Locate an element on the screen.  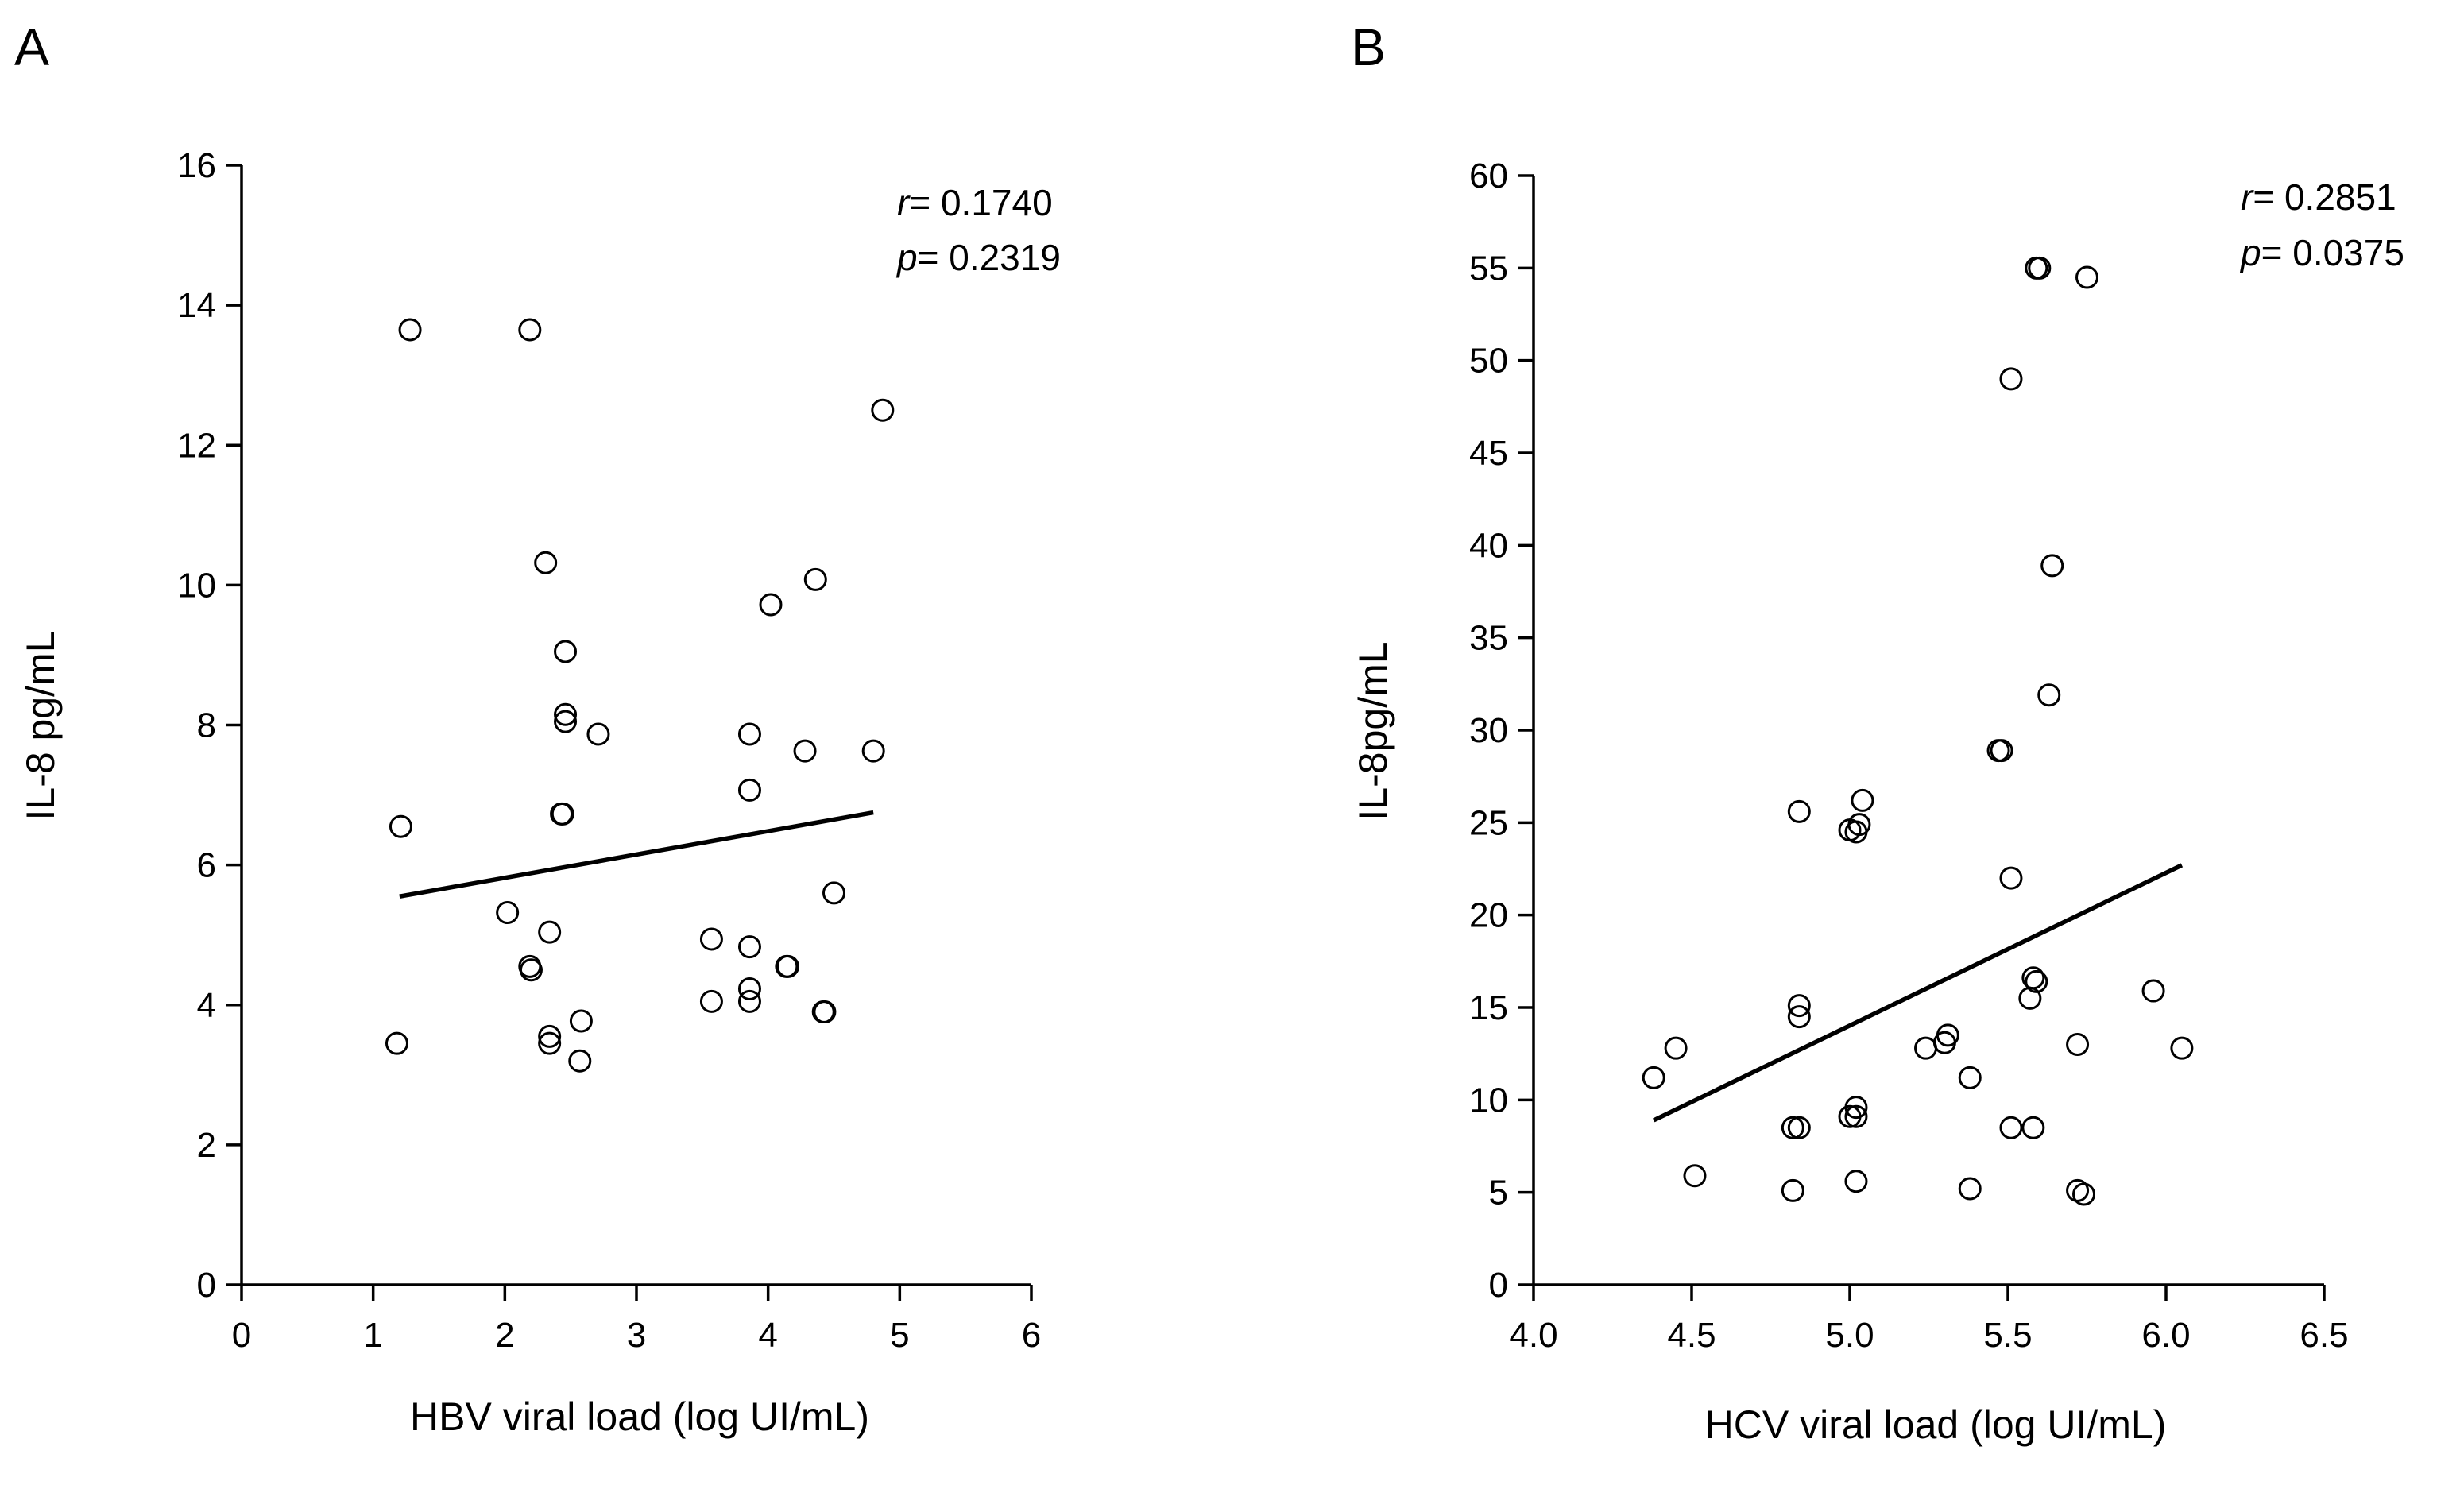
panel-letter-a: A is located at coordinates (31, 47).